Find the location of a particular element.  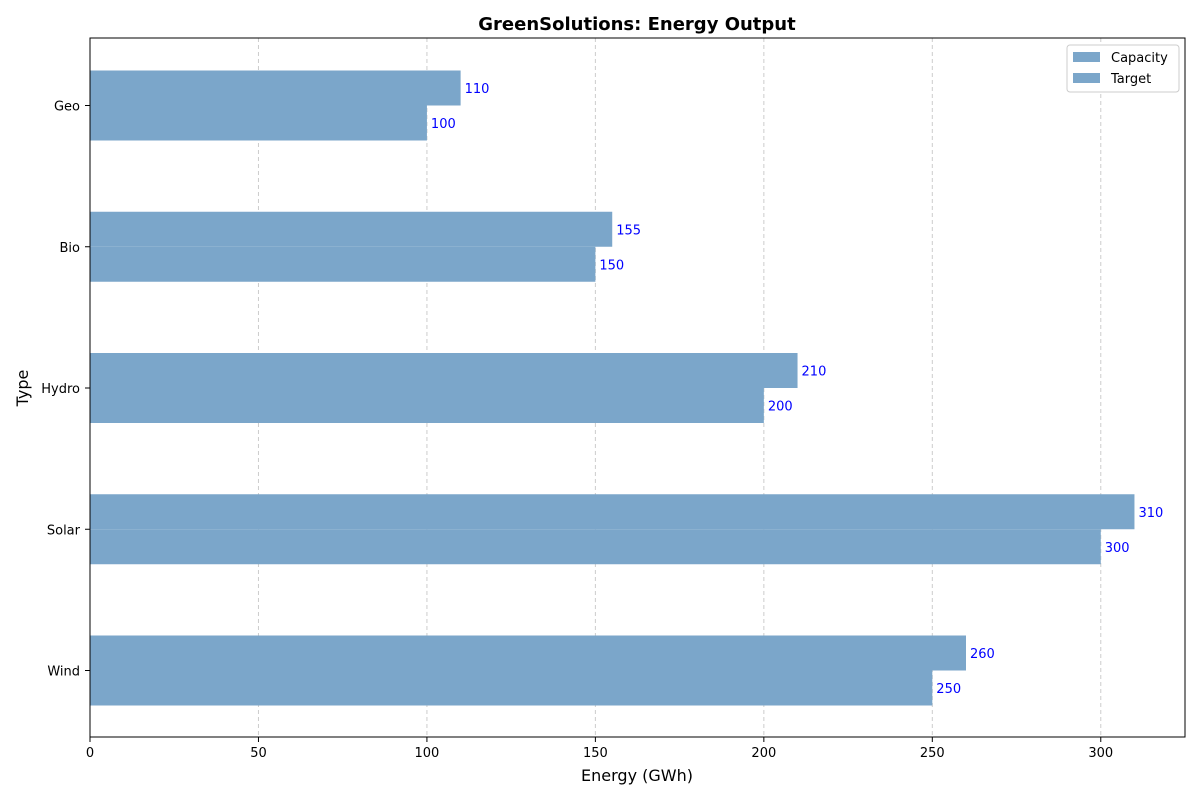

data-label-capacity-bio: 155 is located at coordinates (628, 230).